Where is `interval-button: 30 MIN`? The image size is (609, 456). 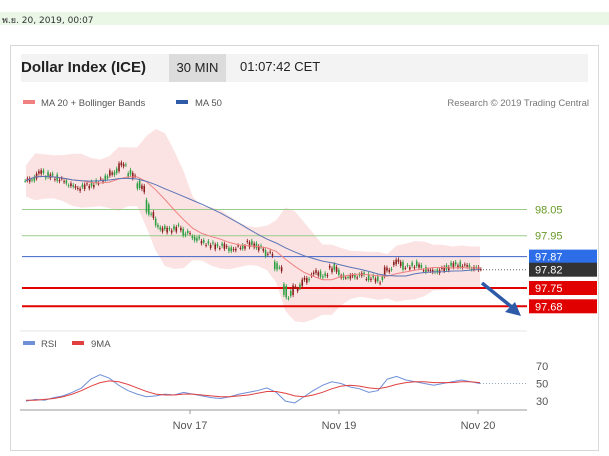
interval-button: 30 MIN is located at coordinates (197, 68).